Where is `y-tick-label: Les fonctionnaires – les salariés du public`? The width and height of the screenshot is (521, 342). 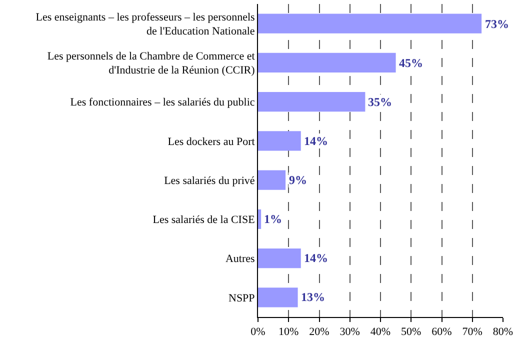 y-tick-label: Les fonctionnaires – les salariés du public is located at coordinates (162, 102).